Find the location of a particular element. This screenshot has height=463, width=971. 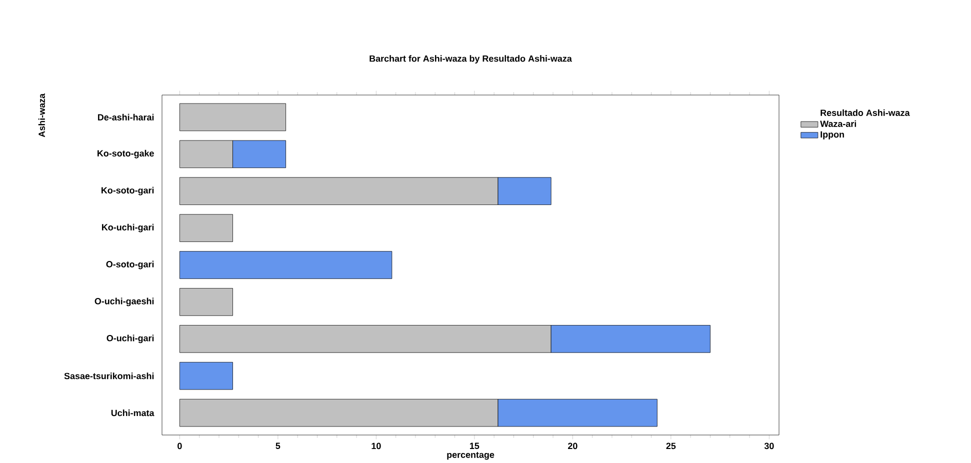

y-tick-label: O-soto-gari is located at coordinates (130, 265).